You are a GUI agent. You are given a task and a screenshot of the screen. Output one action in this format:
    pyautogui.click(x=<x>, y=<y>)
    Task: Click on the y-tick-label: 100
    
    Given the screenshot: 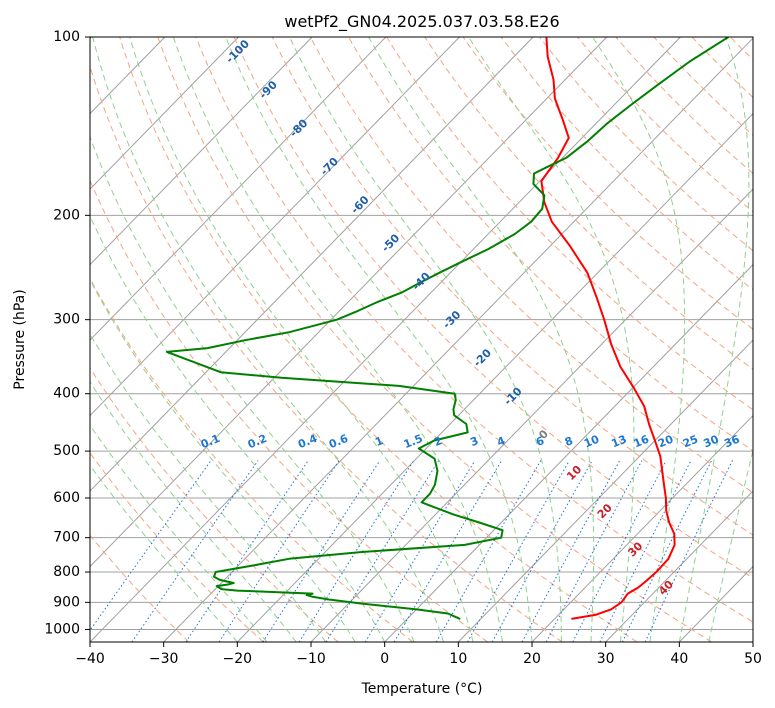 What is the action you would take?
    pyautogui.click(x=66, y=37)
    